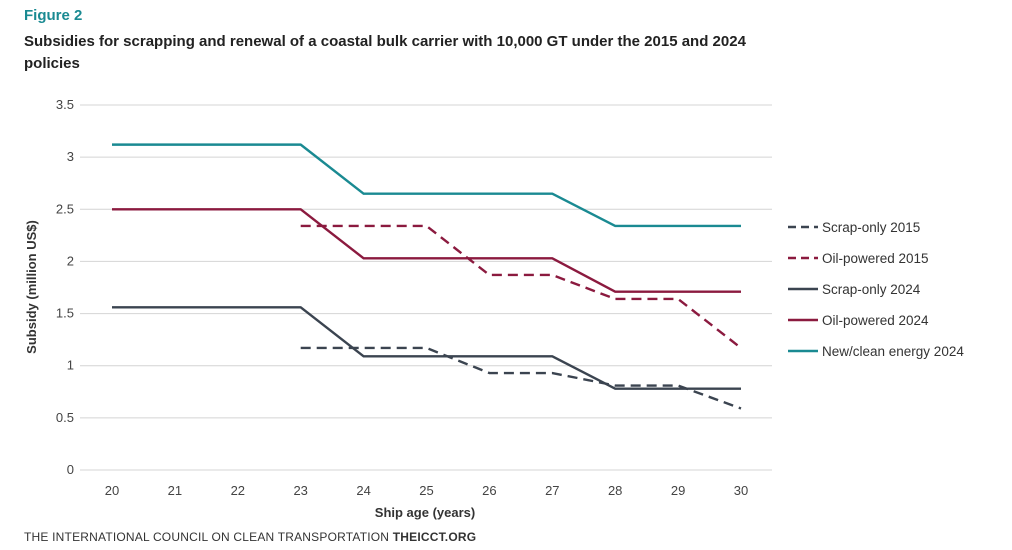 This screenshot has width=1012, height=550. Describe the element at coordinates (65, 417) in the screenshot. I see `y-tick-label: 0.5` at that location.